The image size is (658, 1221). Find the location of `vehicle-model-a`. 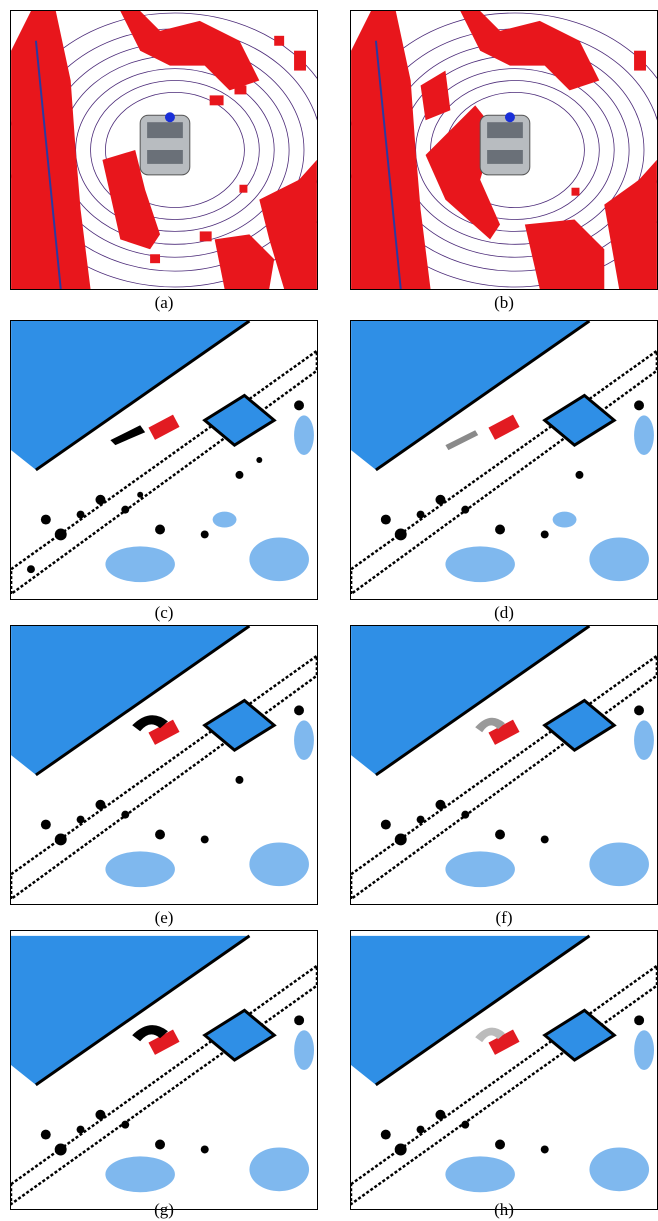

vehicle-model-a is located at coordinates (165, 144).